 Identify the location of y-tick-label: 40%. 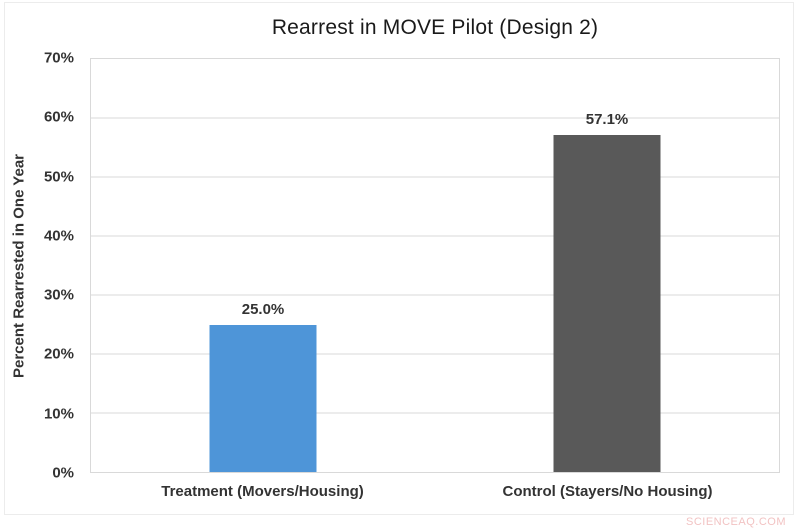
(58, 236).